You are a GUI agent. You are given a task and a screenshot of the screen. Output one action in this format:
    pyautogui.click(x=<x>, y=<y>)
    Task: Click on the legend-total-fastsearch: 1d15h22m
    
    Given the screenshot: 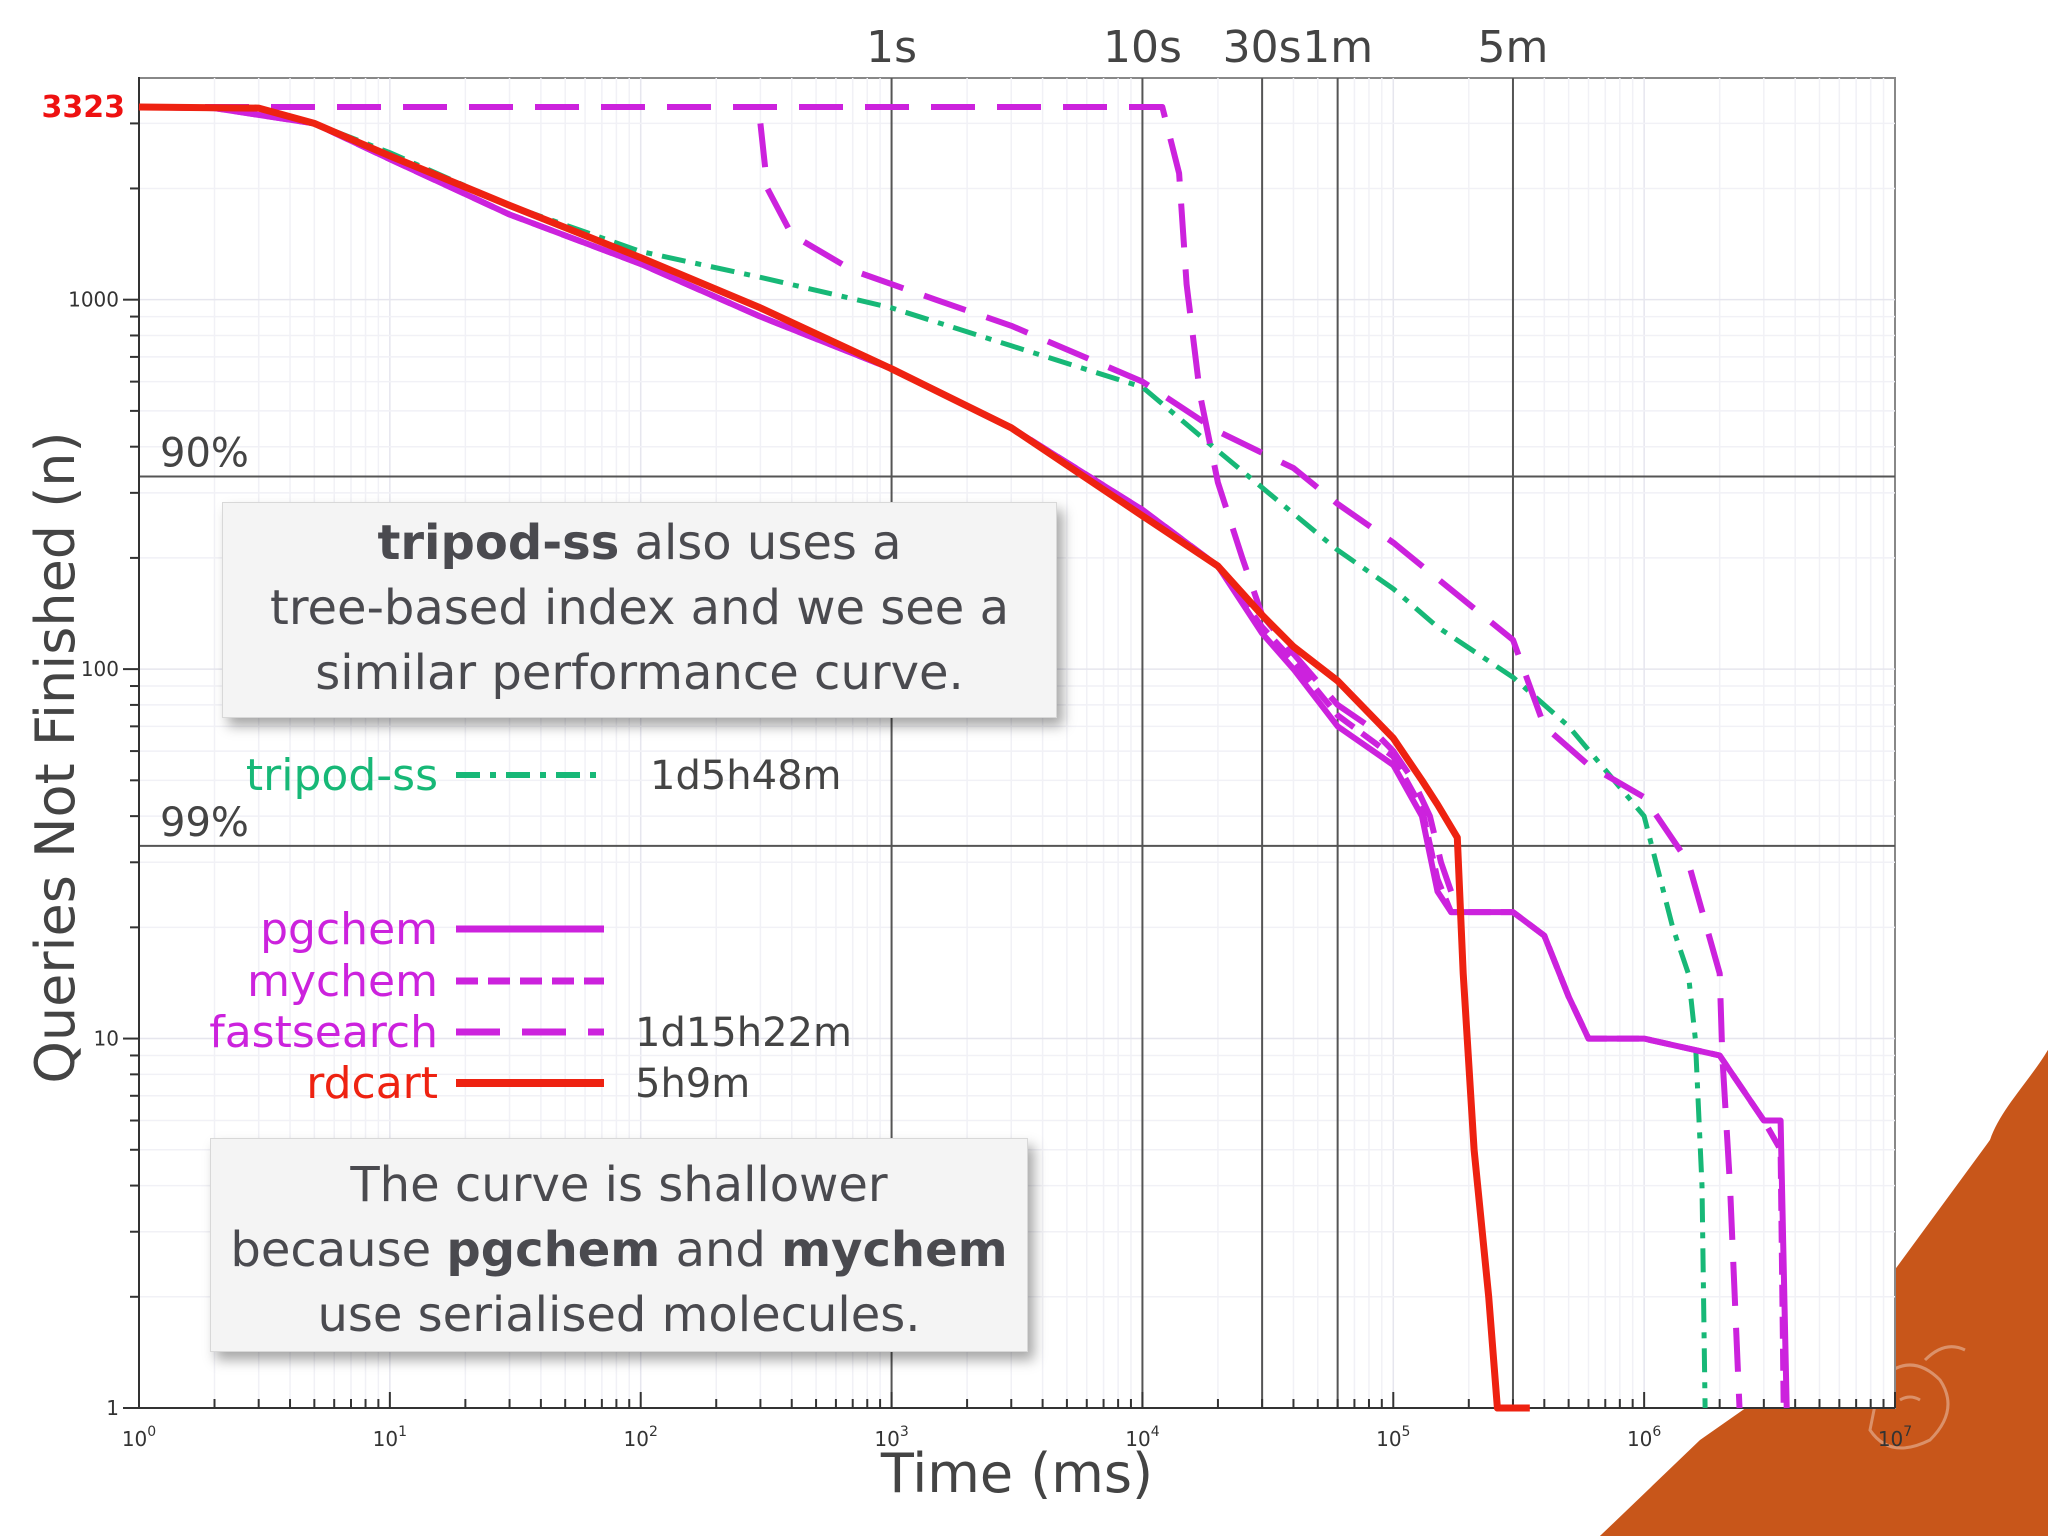 What is the action you would take?
    pyautogui.click(x=743, y=1033)
    